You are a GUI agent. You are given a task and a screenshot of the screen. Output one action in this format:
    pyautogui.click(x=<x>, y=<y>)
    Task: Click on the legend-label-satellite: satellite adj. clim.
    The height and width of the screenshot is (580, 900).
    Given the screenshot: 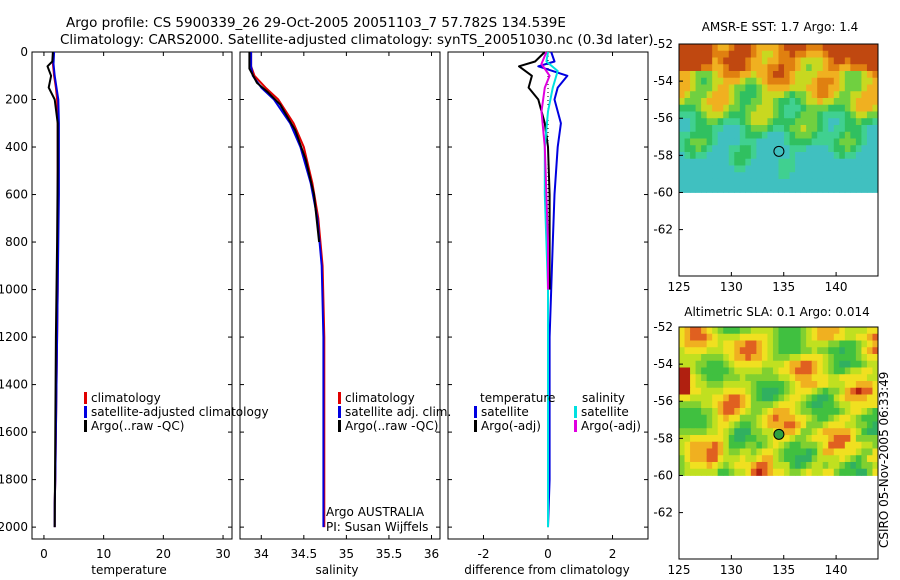 What is the action you would take?
    pyautogui.click(x=398, y=412)
    